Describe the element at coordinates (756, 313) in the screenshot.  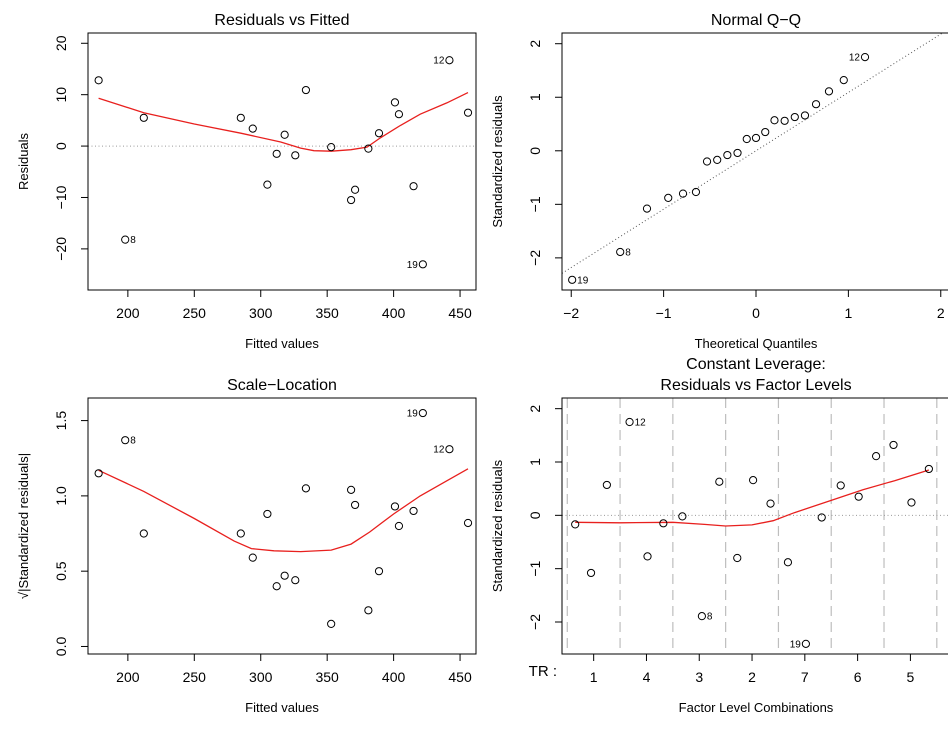
I see `x-tick-label: 0` at that location.